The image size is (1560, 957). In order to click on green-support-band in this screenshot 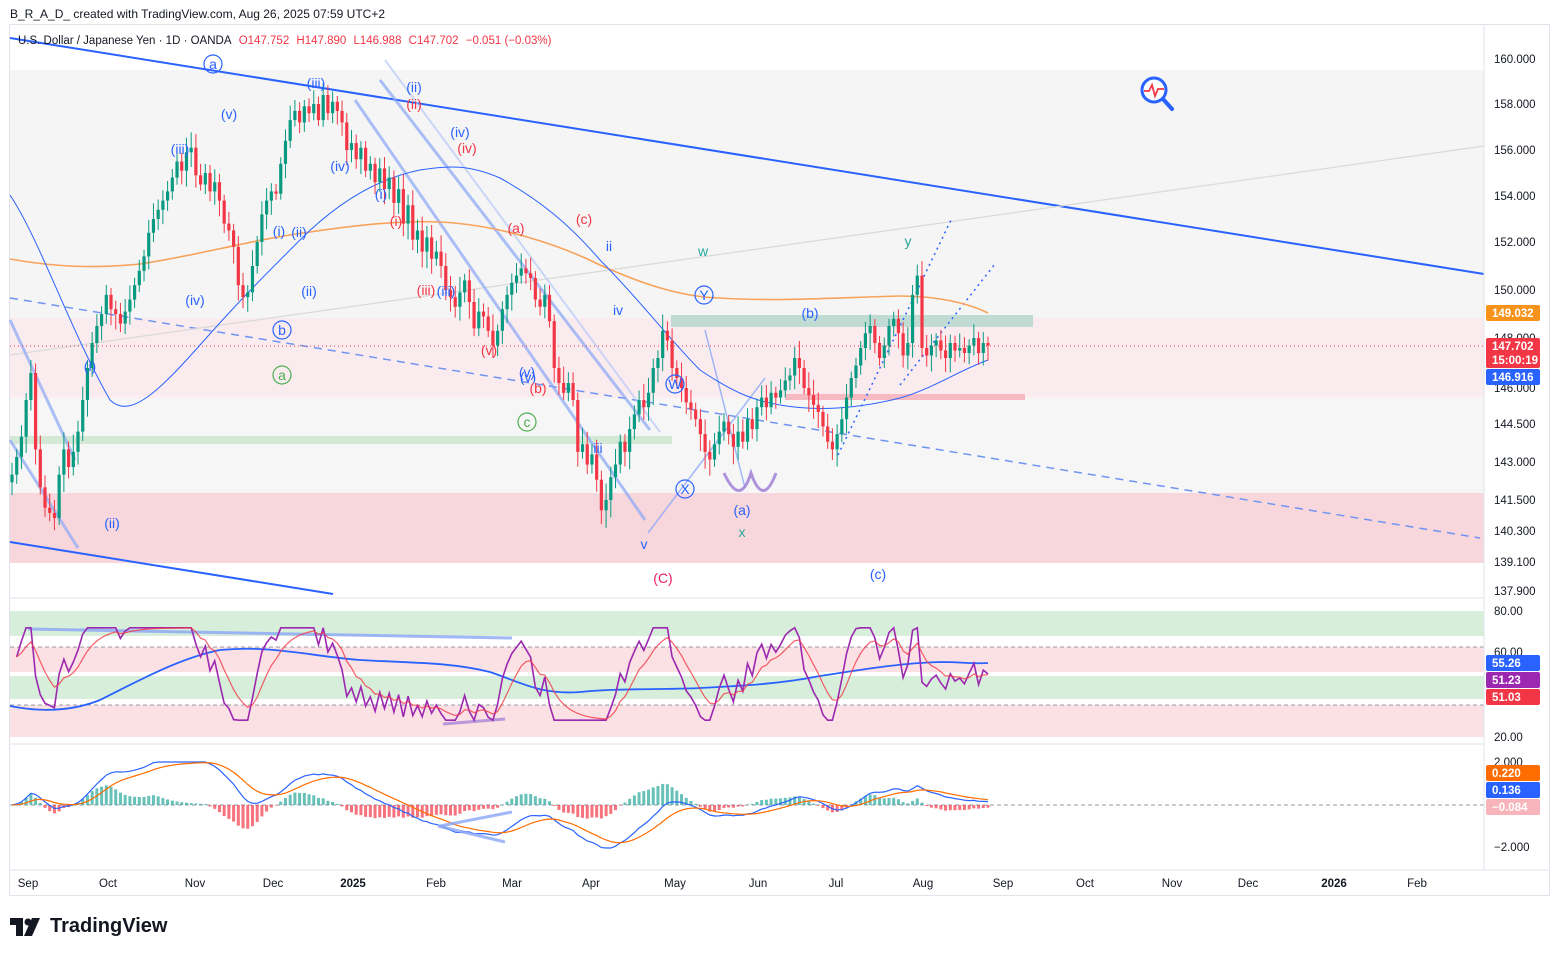, I will do `click(341, 440)`.